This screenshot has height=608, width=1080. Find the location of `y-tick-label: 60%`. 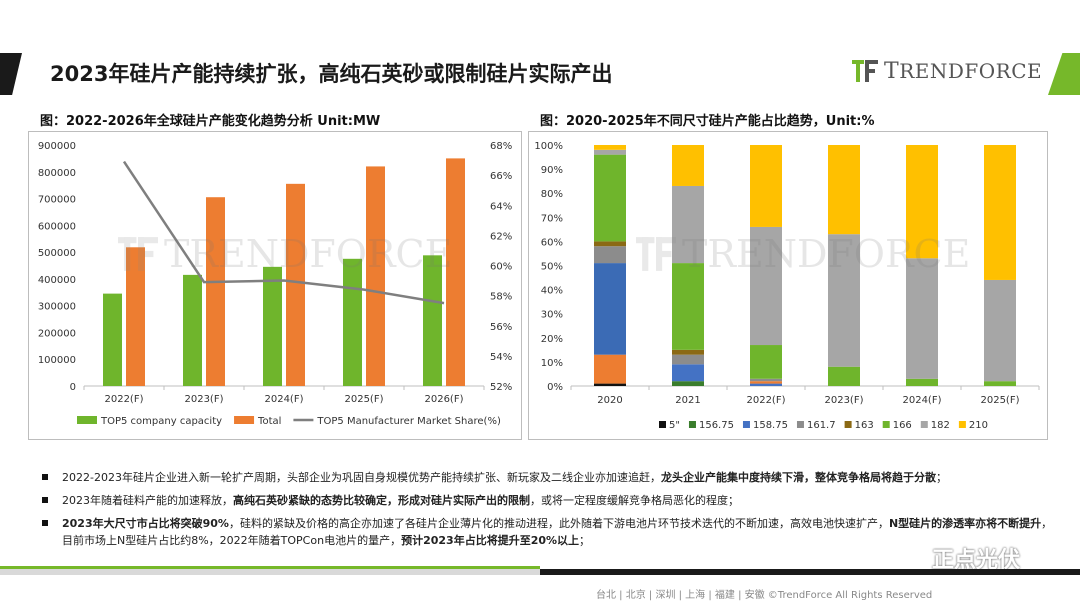

y-tick-label: 60% is located at coordinates (552, 242).